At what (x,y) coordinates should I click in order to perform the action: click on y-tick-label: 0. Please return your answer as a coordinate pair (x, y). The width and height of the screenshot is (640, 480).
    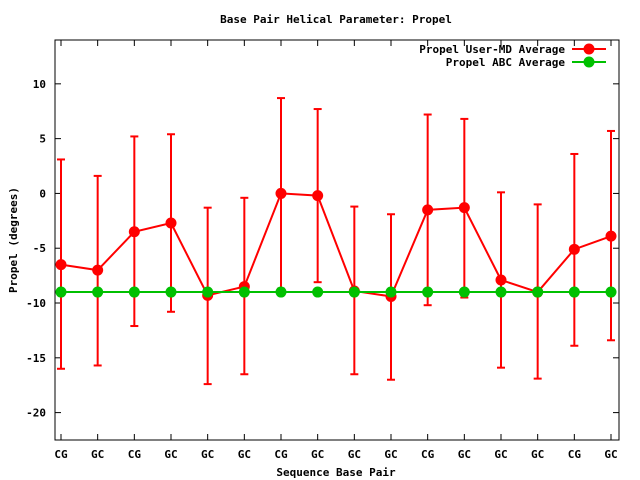
    Looking at the image, I should click on (42, 193).